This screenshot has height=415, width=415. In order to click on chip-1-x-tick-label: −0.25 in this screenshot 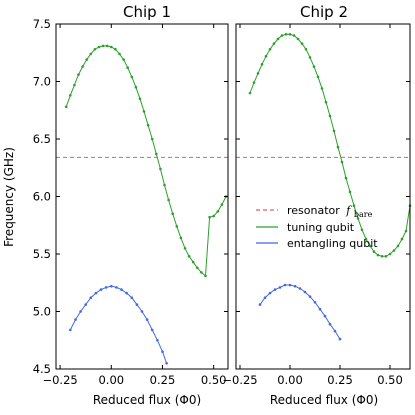, I will do `click(59, 380)`.